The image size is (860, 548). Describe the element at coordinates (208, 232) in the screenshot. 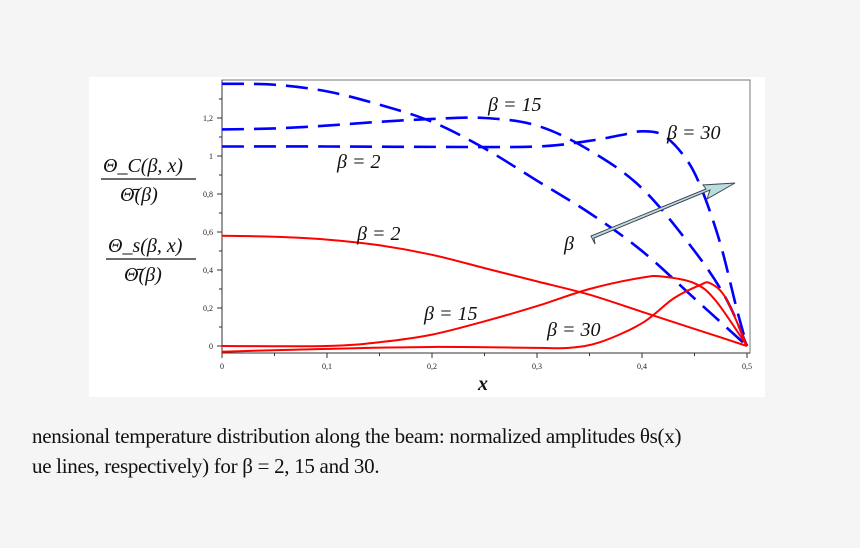

I see `y-tick-label: 0,6` at that location.